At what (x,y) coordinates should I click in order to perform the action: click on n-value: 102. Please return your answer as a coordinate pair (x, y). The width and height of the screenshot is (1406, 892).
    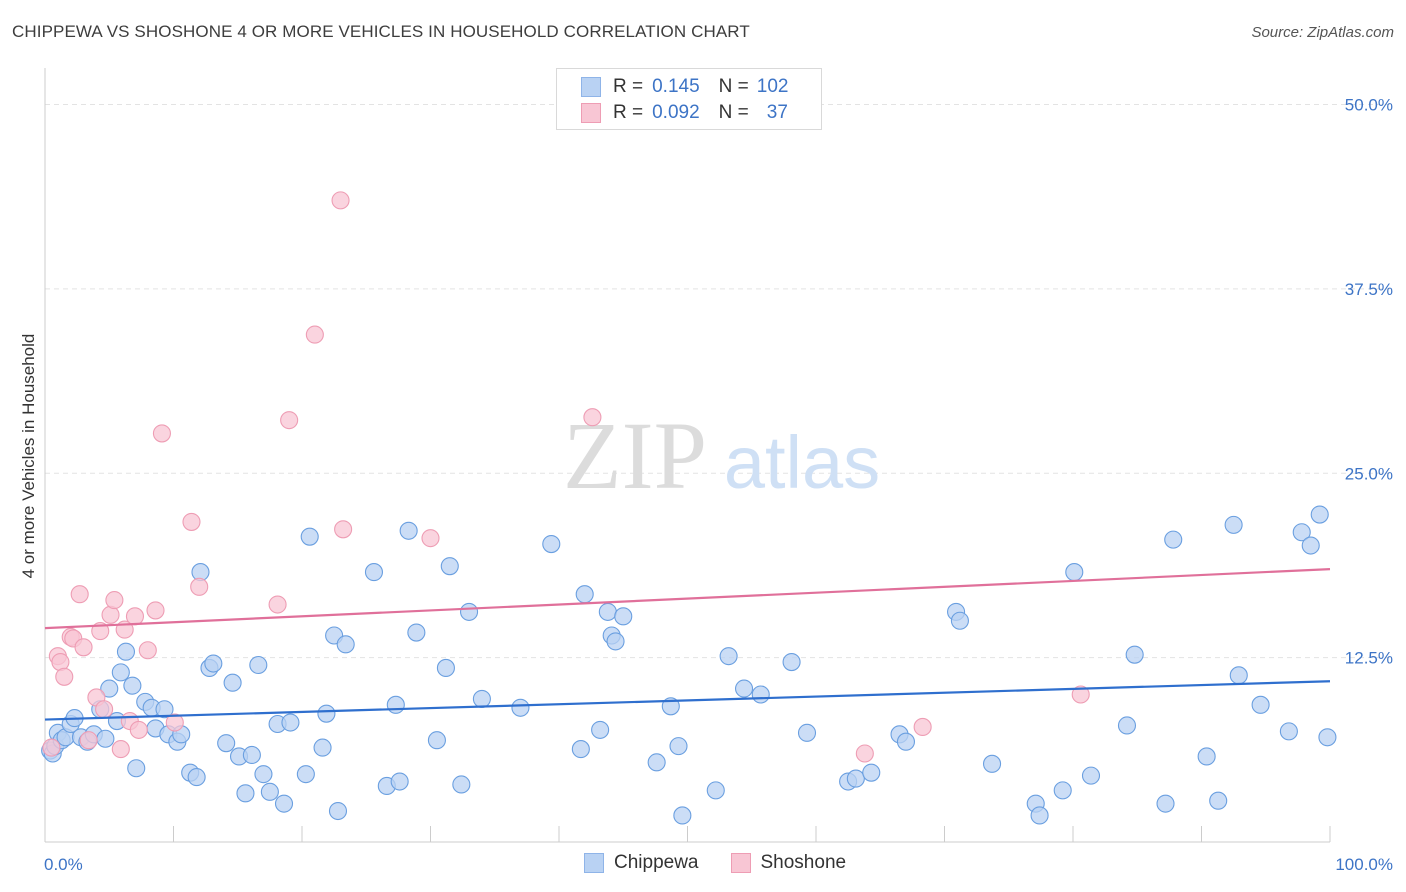
    Looking at the image, I should click on (772, 86).